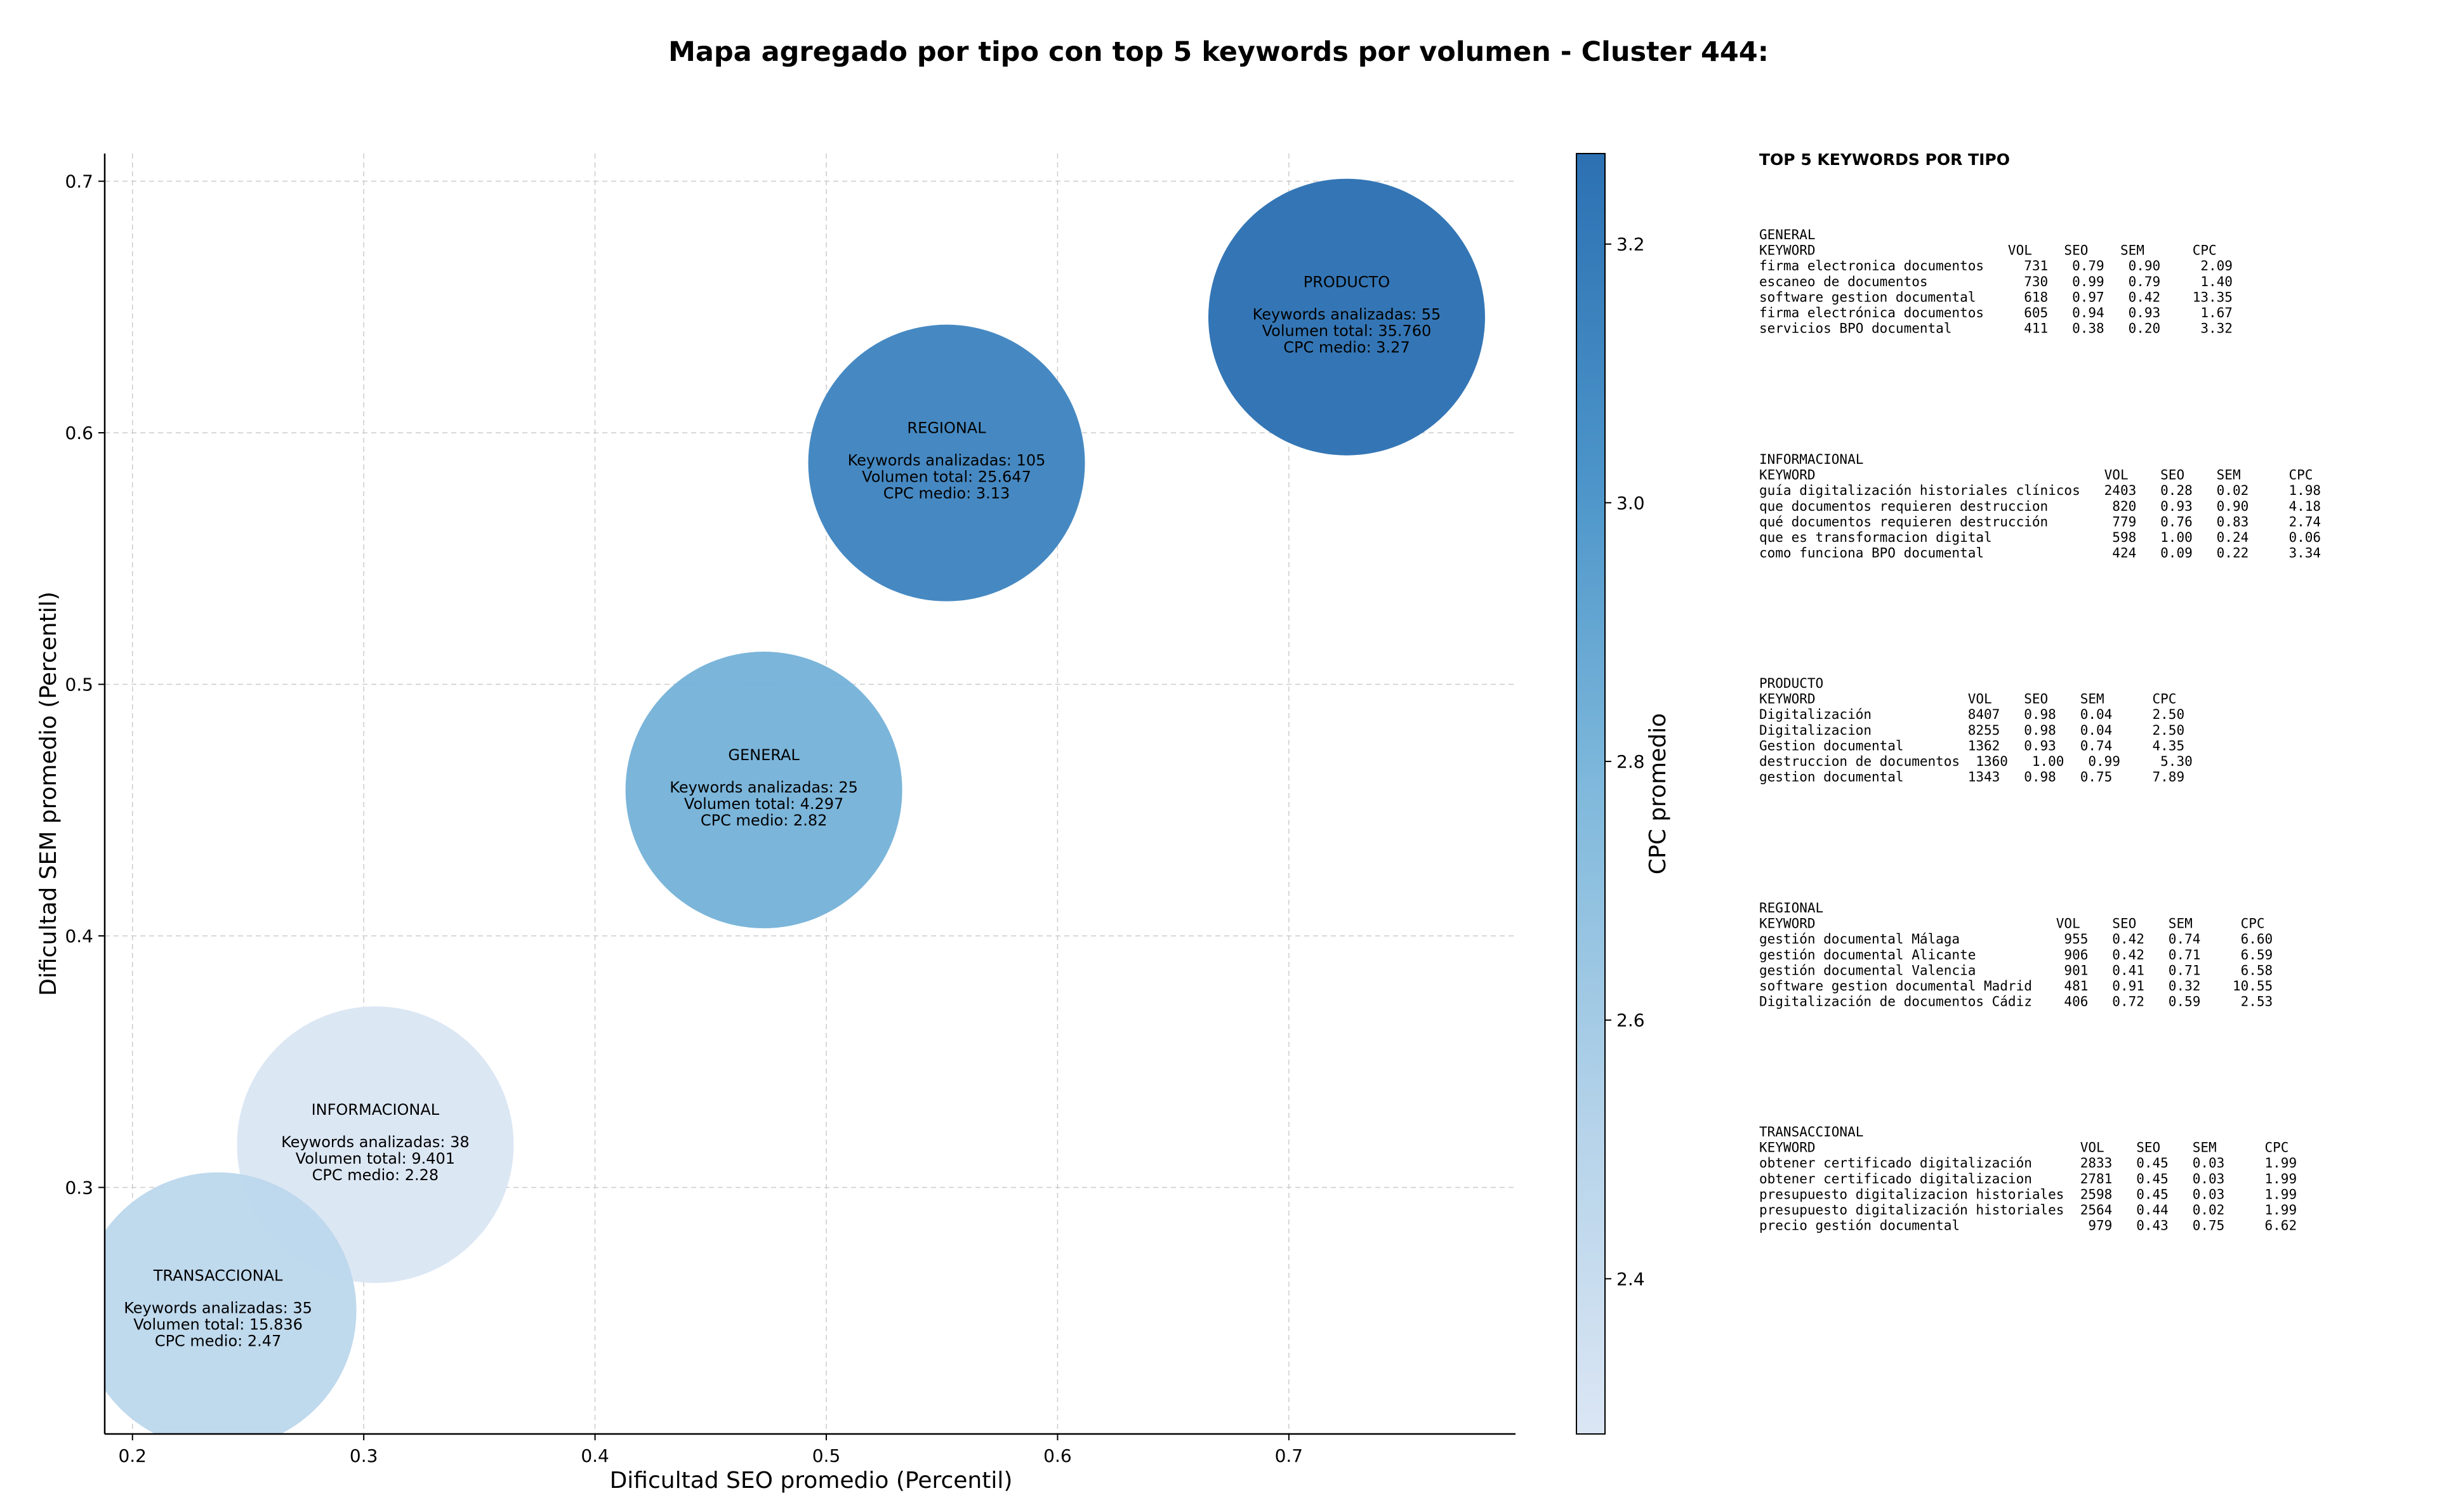  What do you see at coordinates (364, 1456) in the screenshot?
I see `x-tick-label: 0.3` at bounding box center [364, 1456].